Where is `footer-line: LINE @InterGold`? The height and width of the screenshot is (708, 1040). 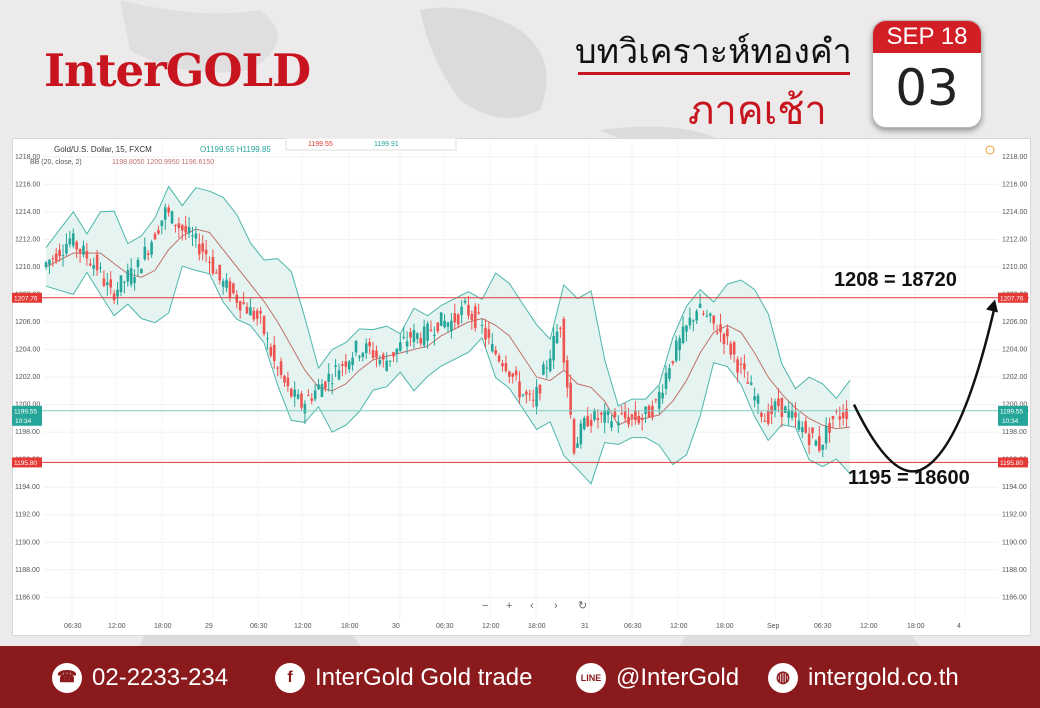 footer-line: LINE @InterGold is located at coordinates (657, 678).